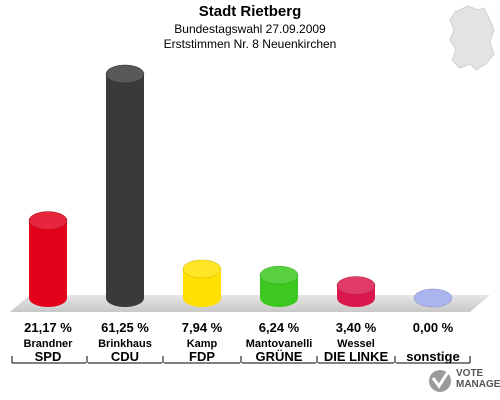 The width and height of the screenshot is (500, 400). I want to click on value-label: 0,00 %, so click(433, 327).